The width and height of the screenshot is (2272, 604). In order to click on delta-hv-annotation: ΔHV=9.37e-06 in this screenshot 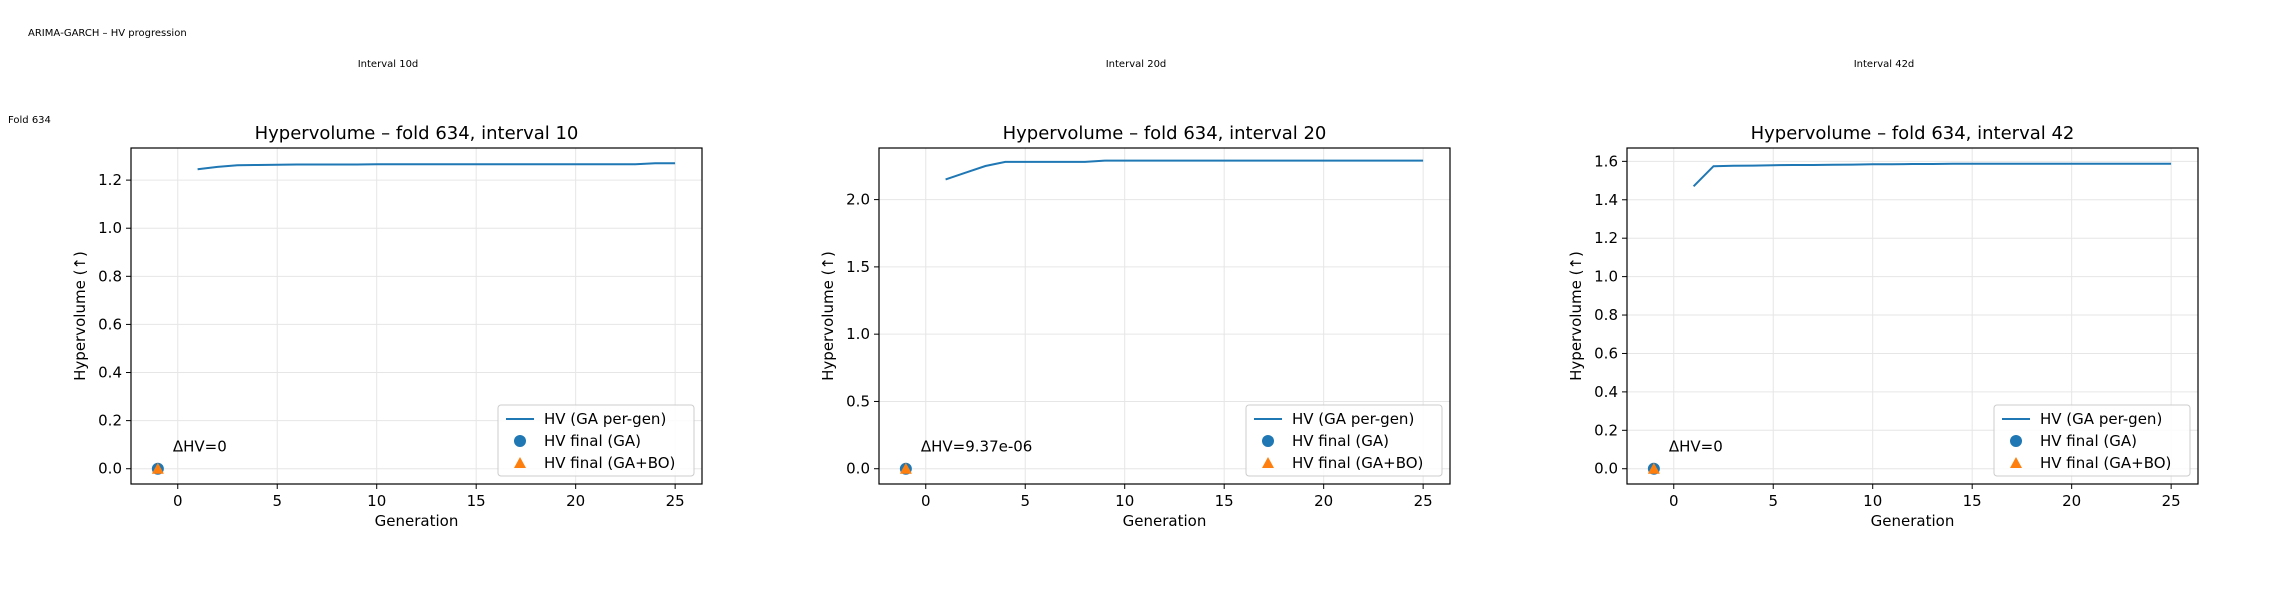, I will do `click(977, 447)`.